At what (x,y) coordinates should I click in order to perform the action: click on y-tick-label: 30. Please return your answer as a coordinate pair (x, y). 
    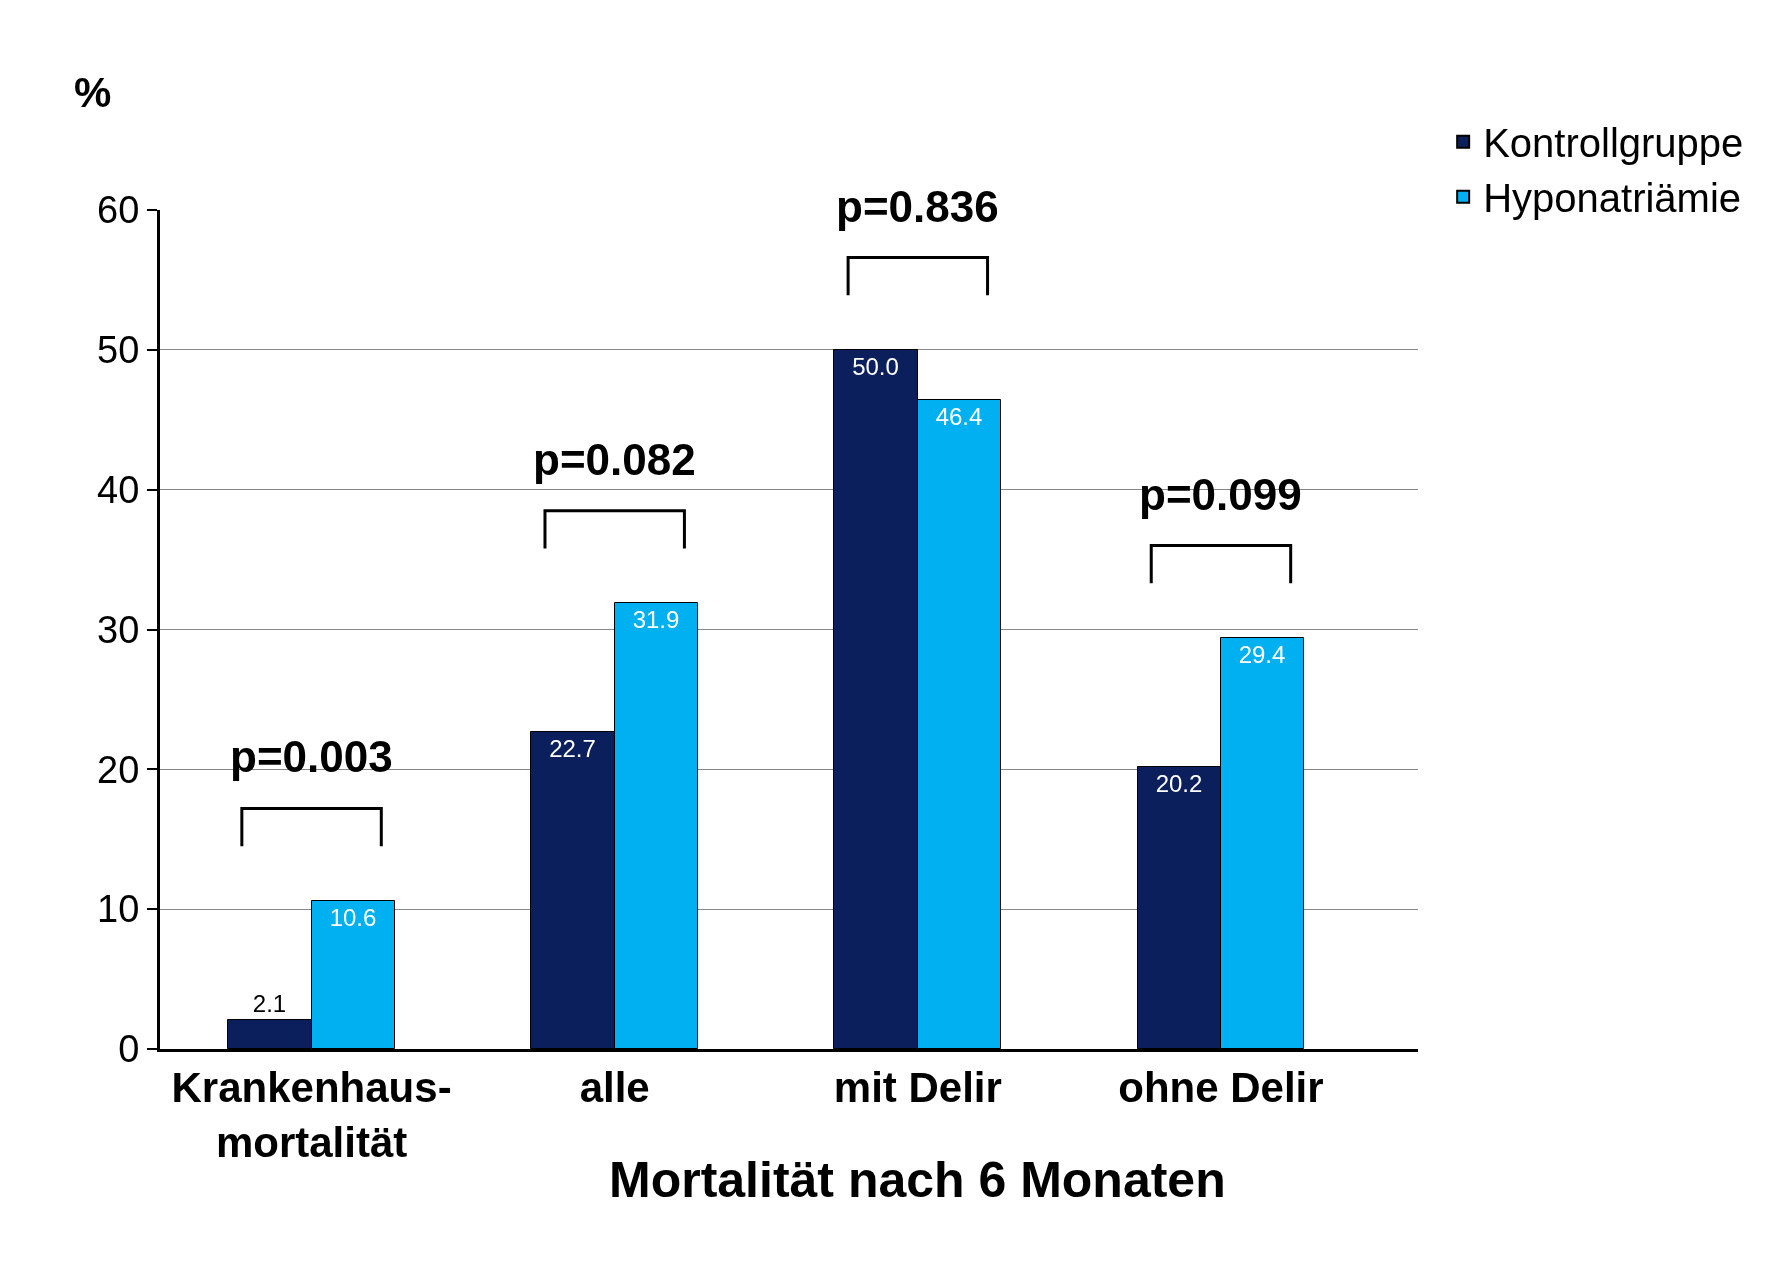
    Looking at the image, I should click on (118, 629).